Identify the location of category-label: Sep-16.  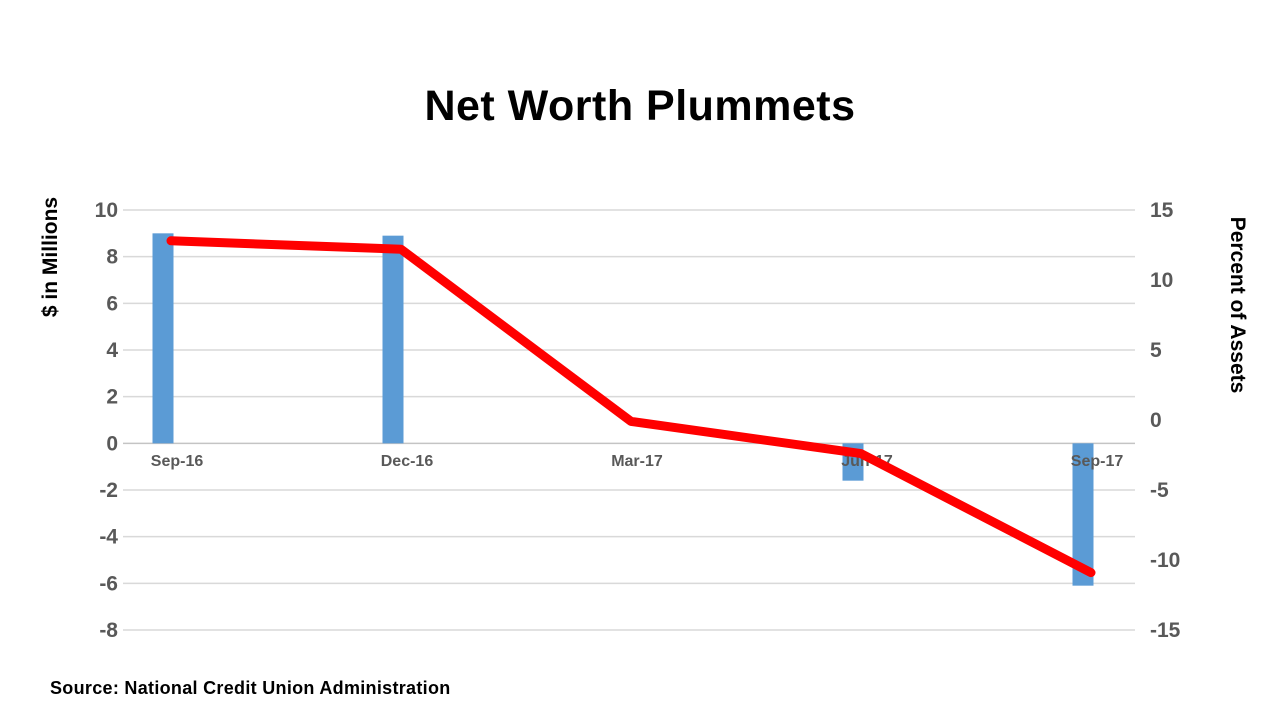
(177, 461).